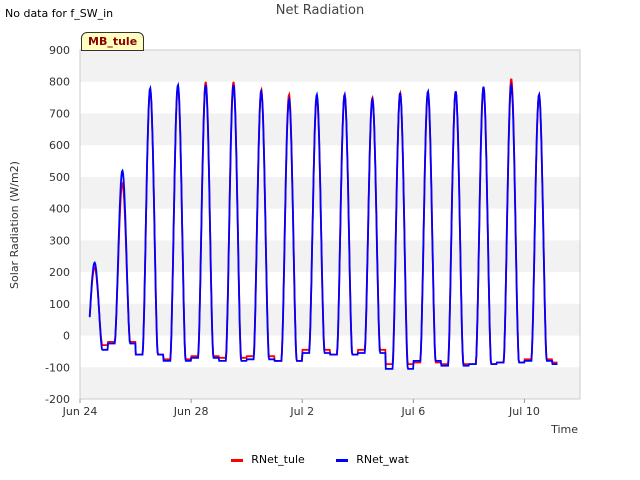 This screenshot has width=640, height=480. Describe the element at coordinates (57, 225) in the screenshot. I see `y-axis-ticks: -200 -100 0 100 200 300 400 500 600 700 800 900` at that location.